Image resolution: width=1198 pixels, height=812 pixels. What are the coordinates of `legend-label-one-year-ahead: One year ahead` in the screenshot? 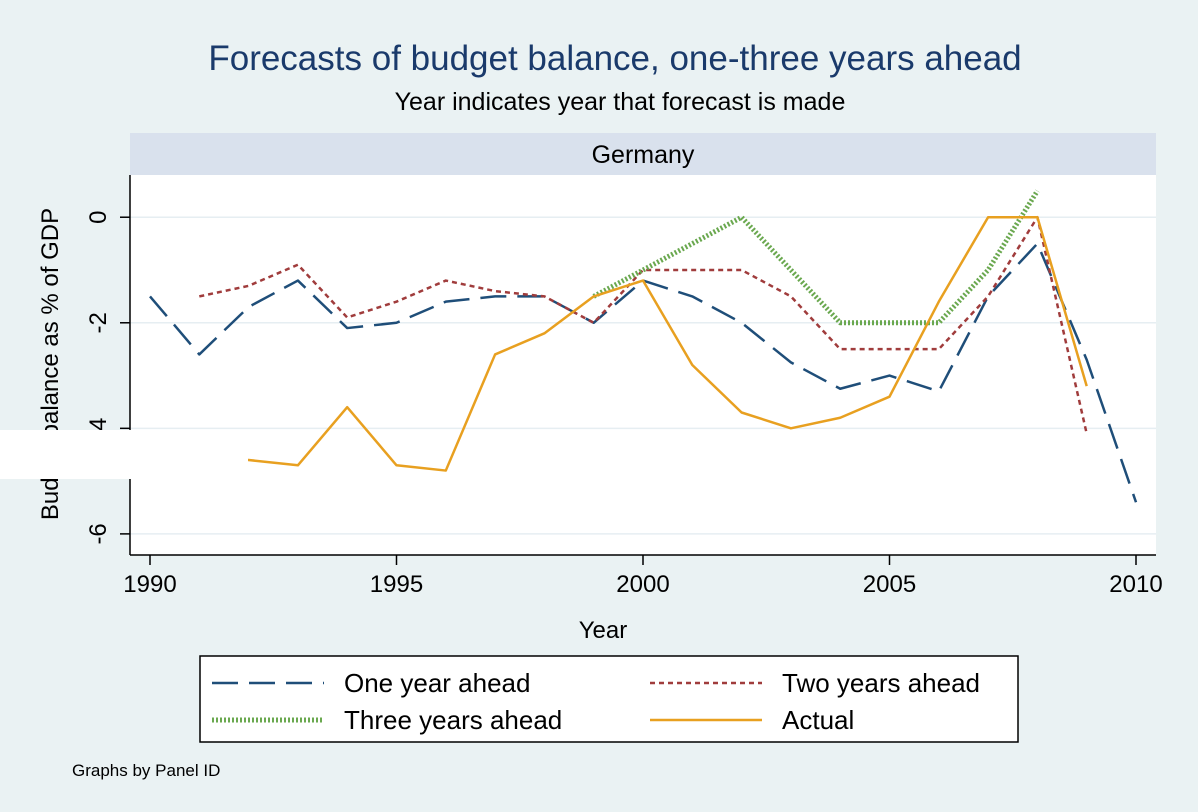 It's located at (437, 683).